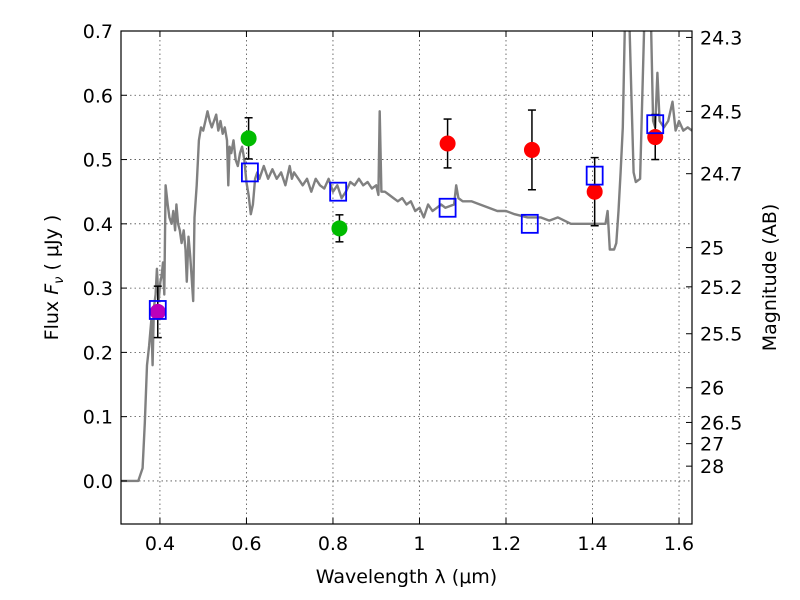 This screenshot has width=800, height=600. I want to click on x-axis-title: Wavelength λ (μm), so click(406, 577).